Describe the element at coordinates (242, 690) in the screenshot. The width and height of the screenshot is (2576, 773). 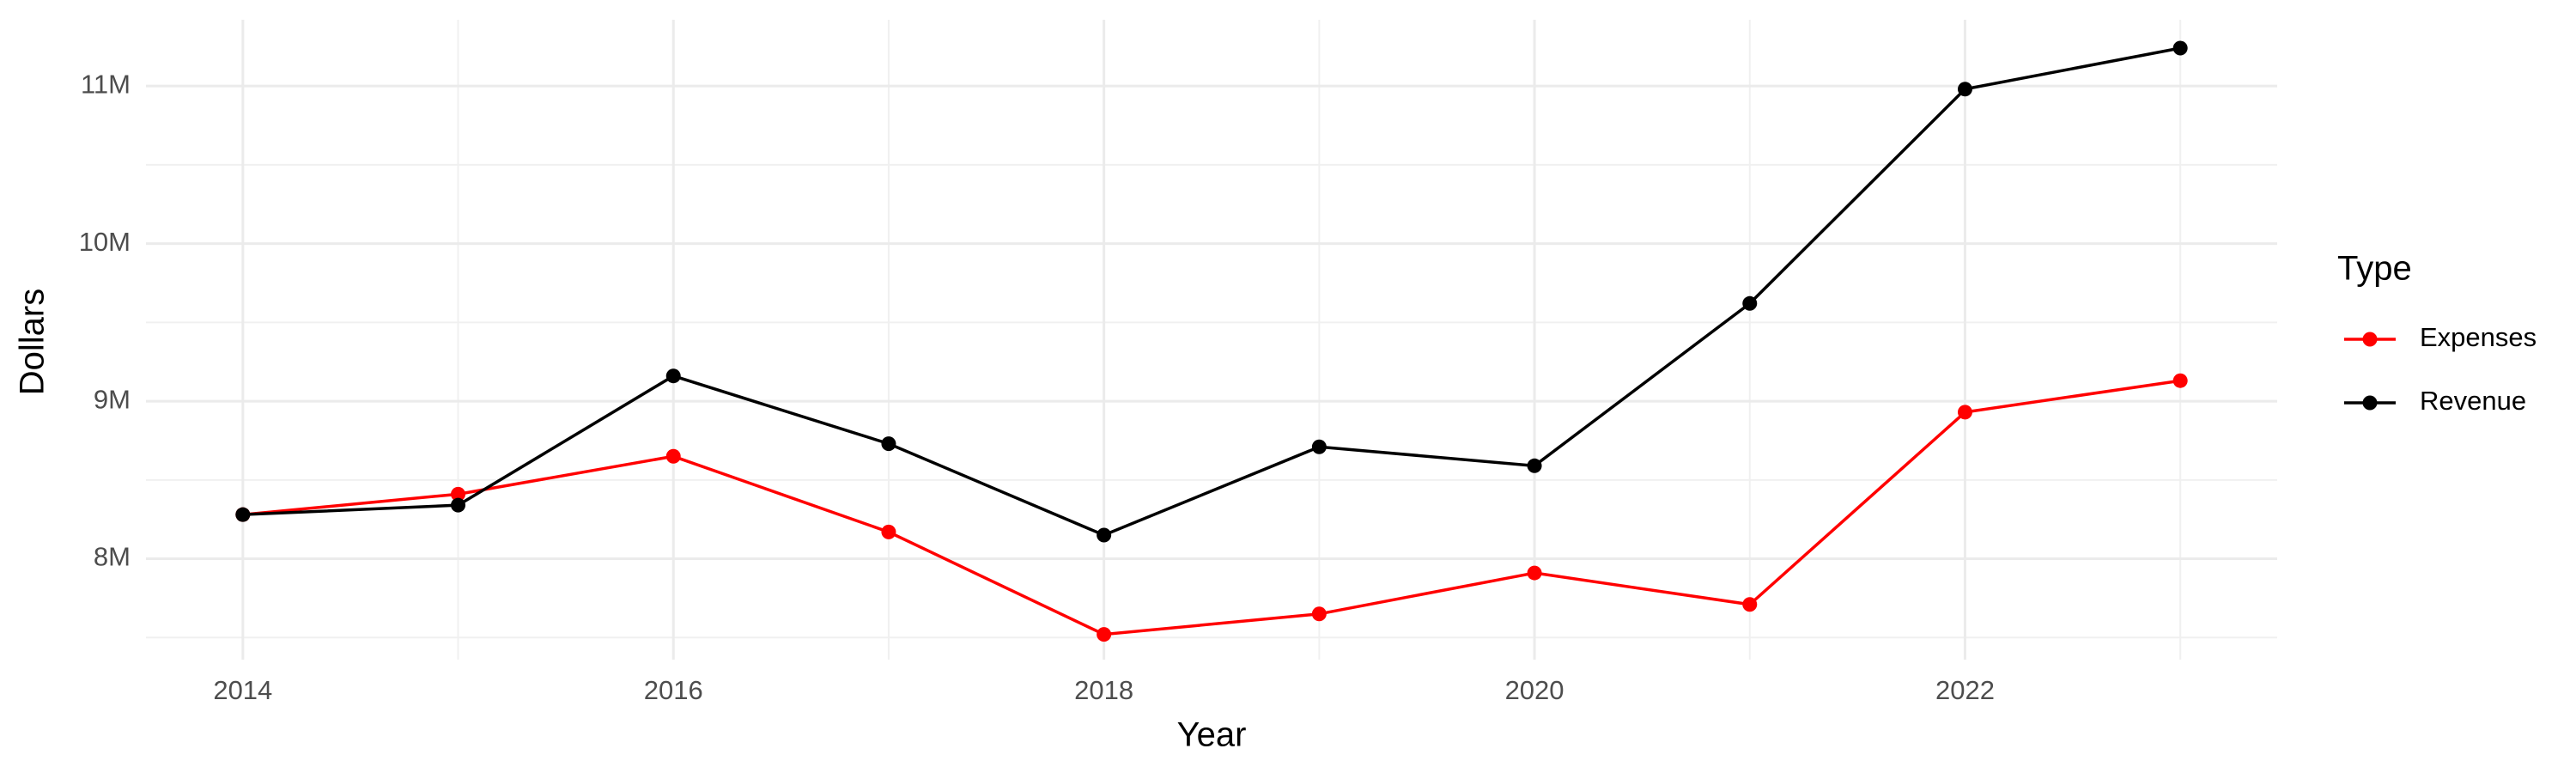
I see `x-tick-label: 2014` at that location.